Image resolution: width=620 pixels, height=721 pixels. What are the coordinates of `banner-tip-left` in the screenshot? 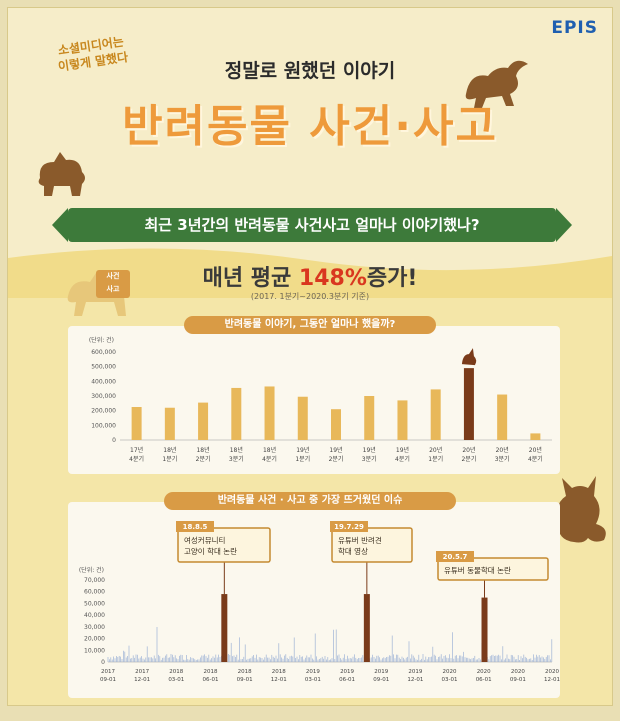 It's located at (60, 225).